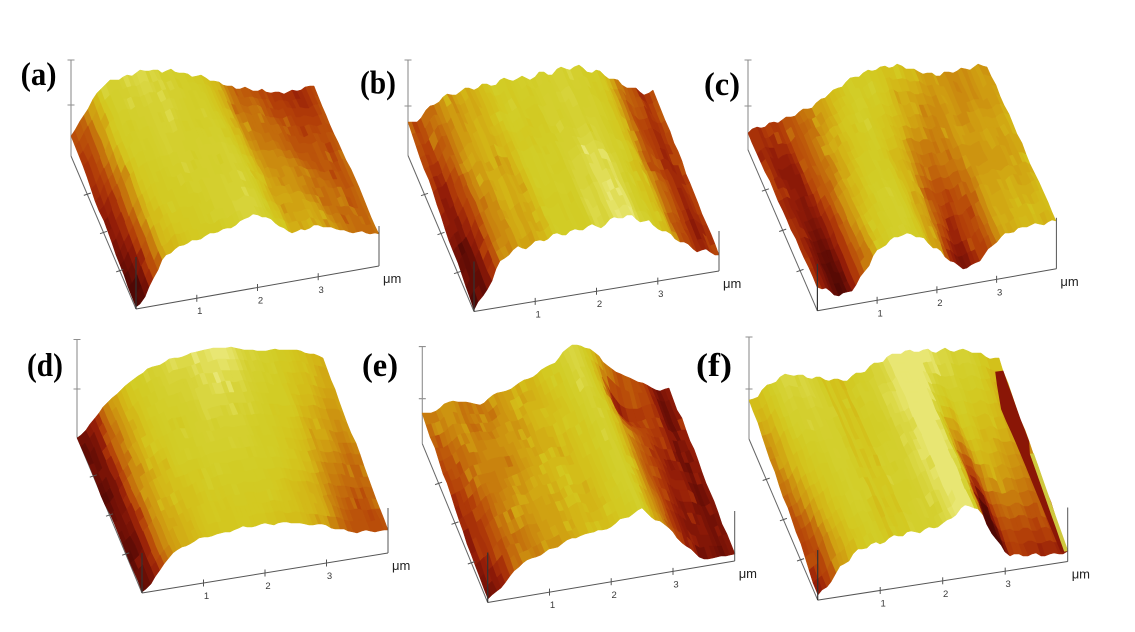 The width and height of the screenshot is (1135, 632). What do you see at coordinates (378, 84) in the screenshot?
I see `svg-text: (b)` at bounding box center [378, 84].